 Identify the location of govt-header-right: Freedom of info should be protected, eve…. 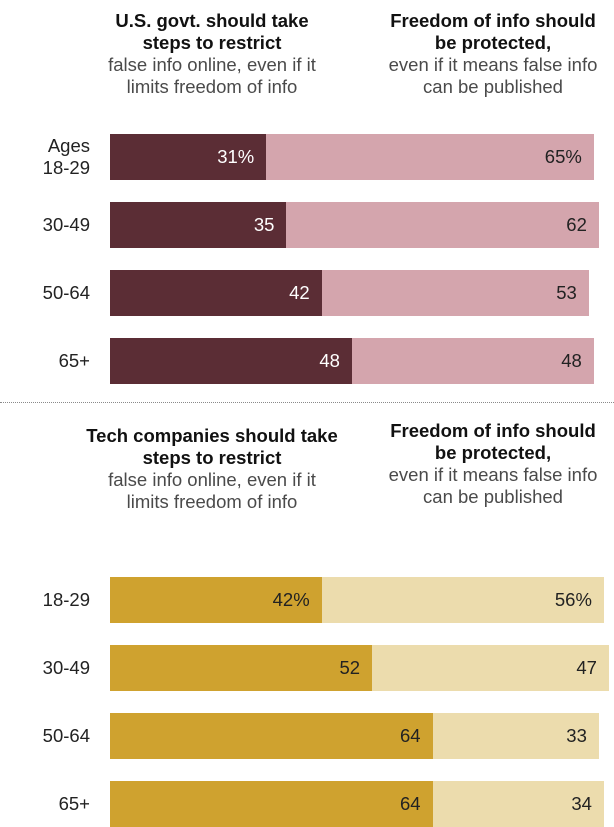
(493, 54).